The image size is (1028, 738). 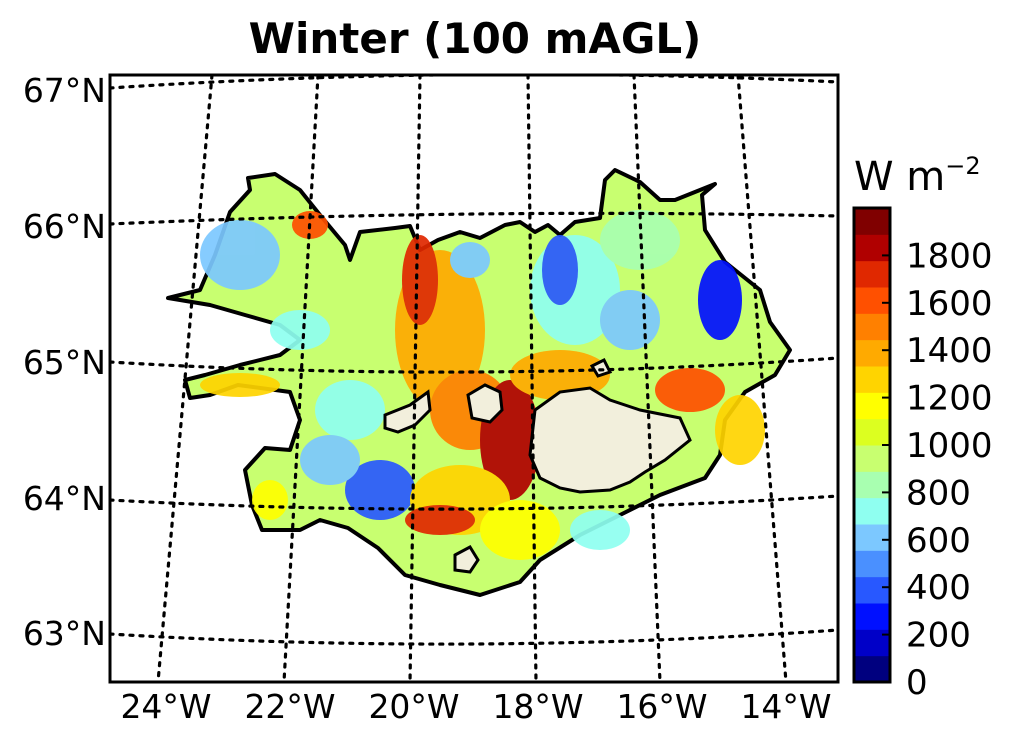 What do you see at coordinates (917, 176) in the screenshot?
I see `colorbar-unit: W m−2` at bounding box center [917, 176].